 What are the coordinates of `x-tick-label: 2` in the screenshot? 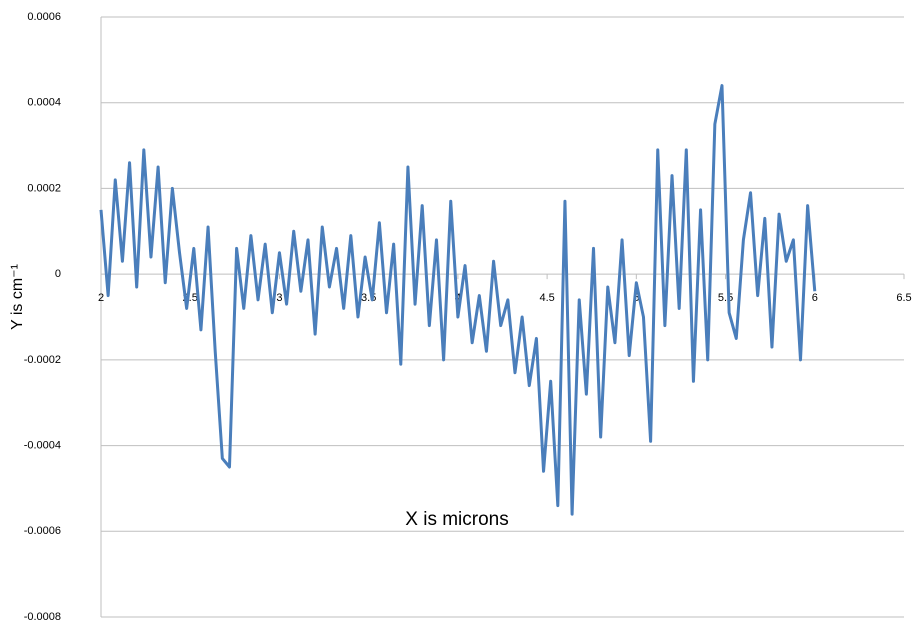 It's located at (101, 298).